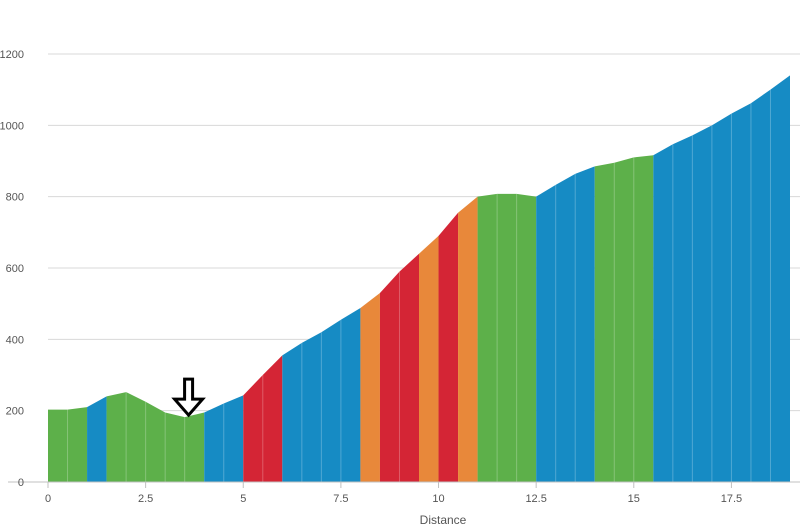  I want to click on y-tick-label: 800, so click(15, 198).